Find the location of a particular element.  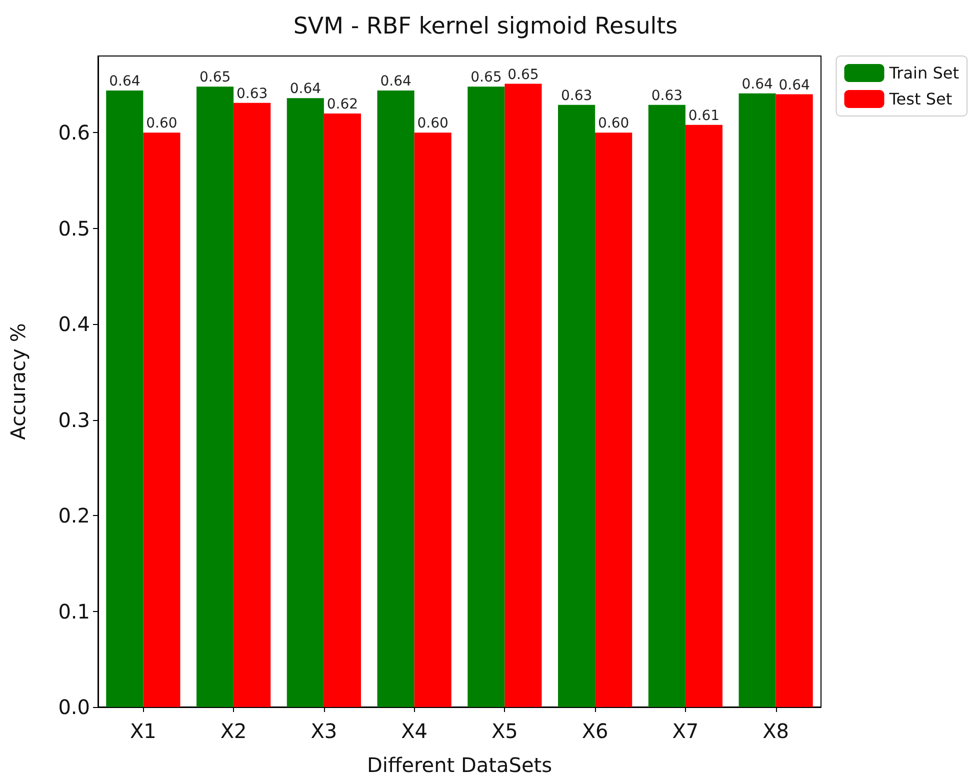

x-tick-label: X6 is located at coordinates (595, 731).